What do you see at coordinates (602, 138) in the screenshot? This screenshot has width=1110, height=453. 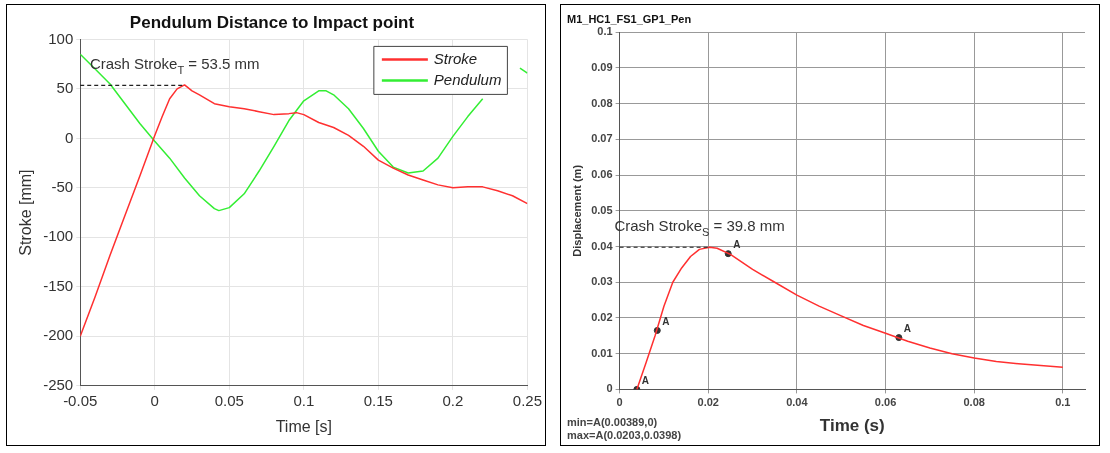 I see `y-tick-label: 0.07` at bounding box center [602, 138].